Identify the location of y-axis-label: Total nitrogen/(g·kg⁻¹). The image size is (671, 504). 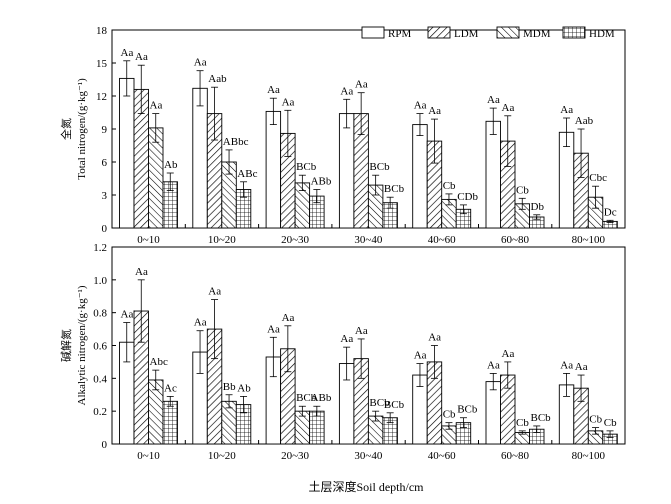
(82, 129).